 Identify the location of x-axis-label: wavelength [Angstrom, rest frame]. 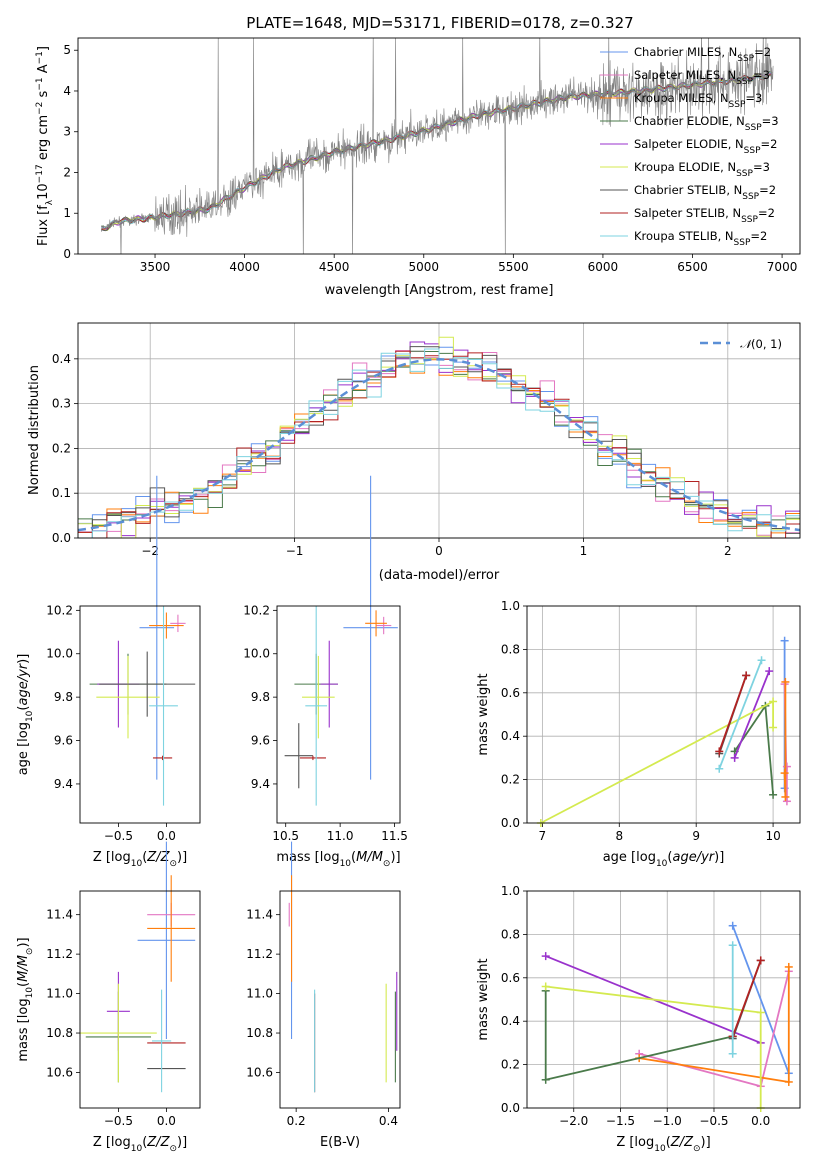
(439, 290).